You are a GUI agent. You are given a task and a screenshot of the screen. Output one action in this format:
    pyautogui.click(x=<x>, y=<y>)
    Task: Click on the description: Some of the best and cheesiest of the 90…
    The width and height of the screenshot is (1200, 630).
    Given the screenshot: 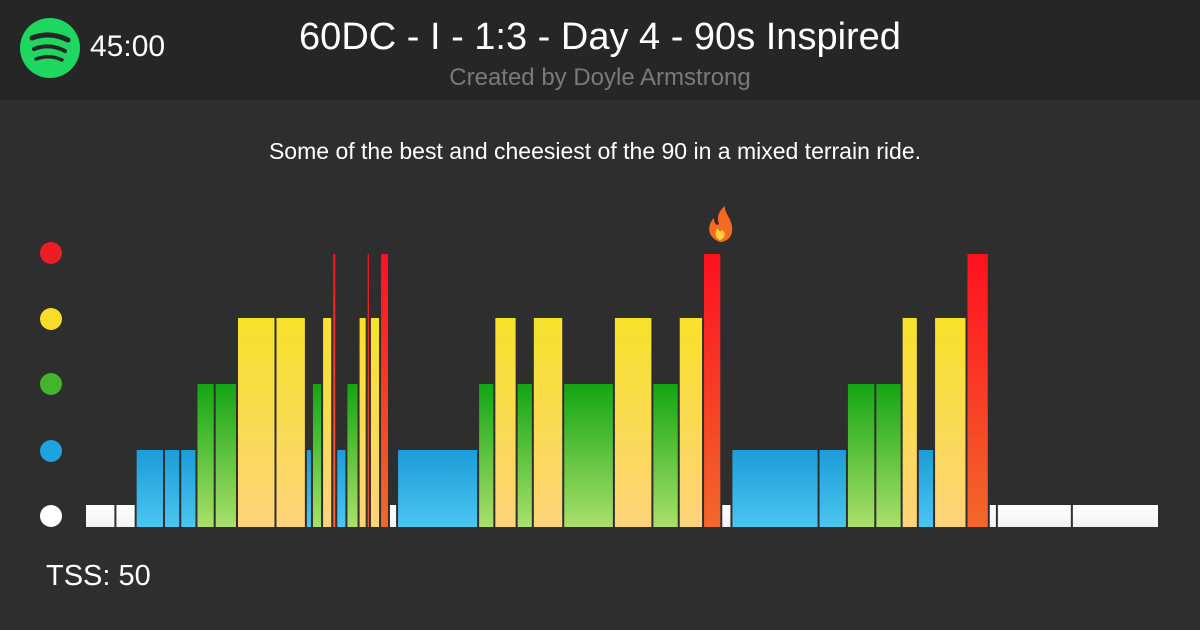 What is the action you would take?
    pyautogui.click(x=595, y=151)
    